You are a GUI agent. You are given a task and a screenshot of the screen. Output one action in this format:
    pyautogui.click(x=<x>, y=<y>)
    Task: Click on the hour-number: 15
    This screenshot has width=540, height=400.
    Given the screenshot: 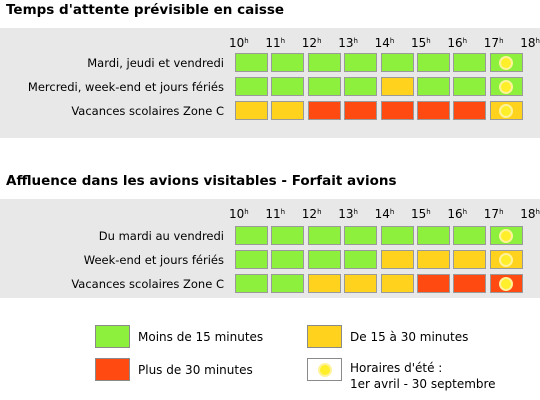 What is the action you would take?
    pyautogui.click(x=419, y=43)
    